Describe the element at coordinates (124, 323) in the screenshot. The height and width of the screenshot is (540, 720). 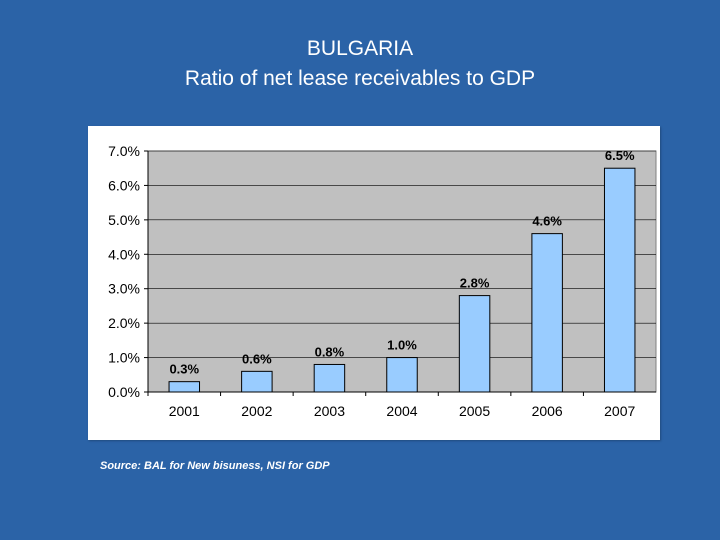
I see `y-tick-label: 2.0%` at that location.